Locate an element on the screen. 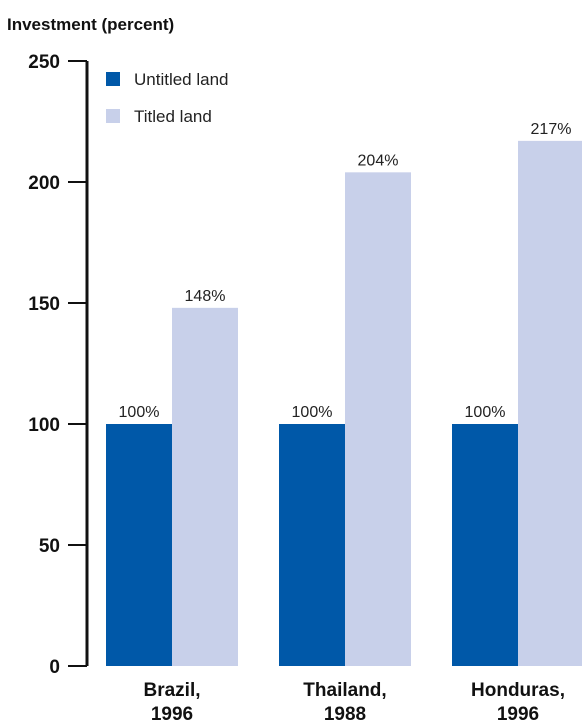  y-tick-label: 0 is located at coordinates (54, 667).